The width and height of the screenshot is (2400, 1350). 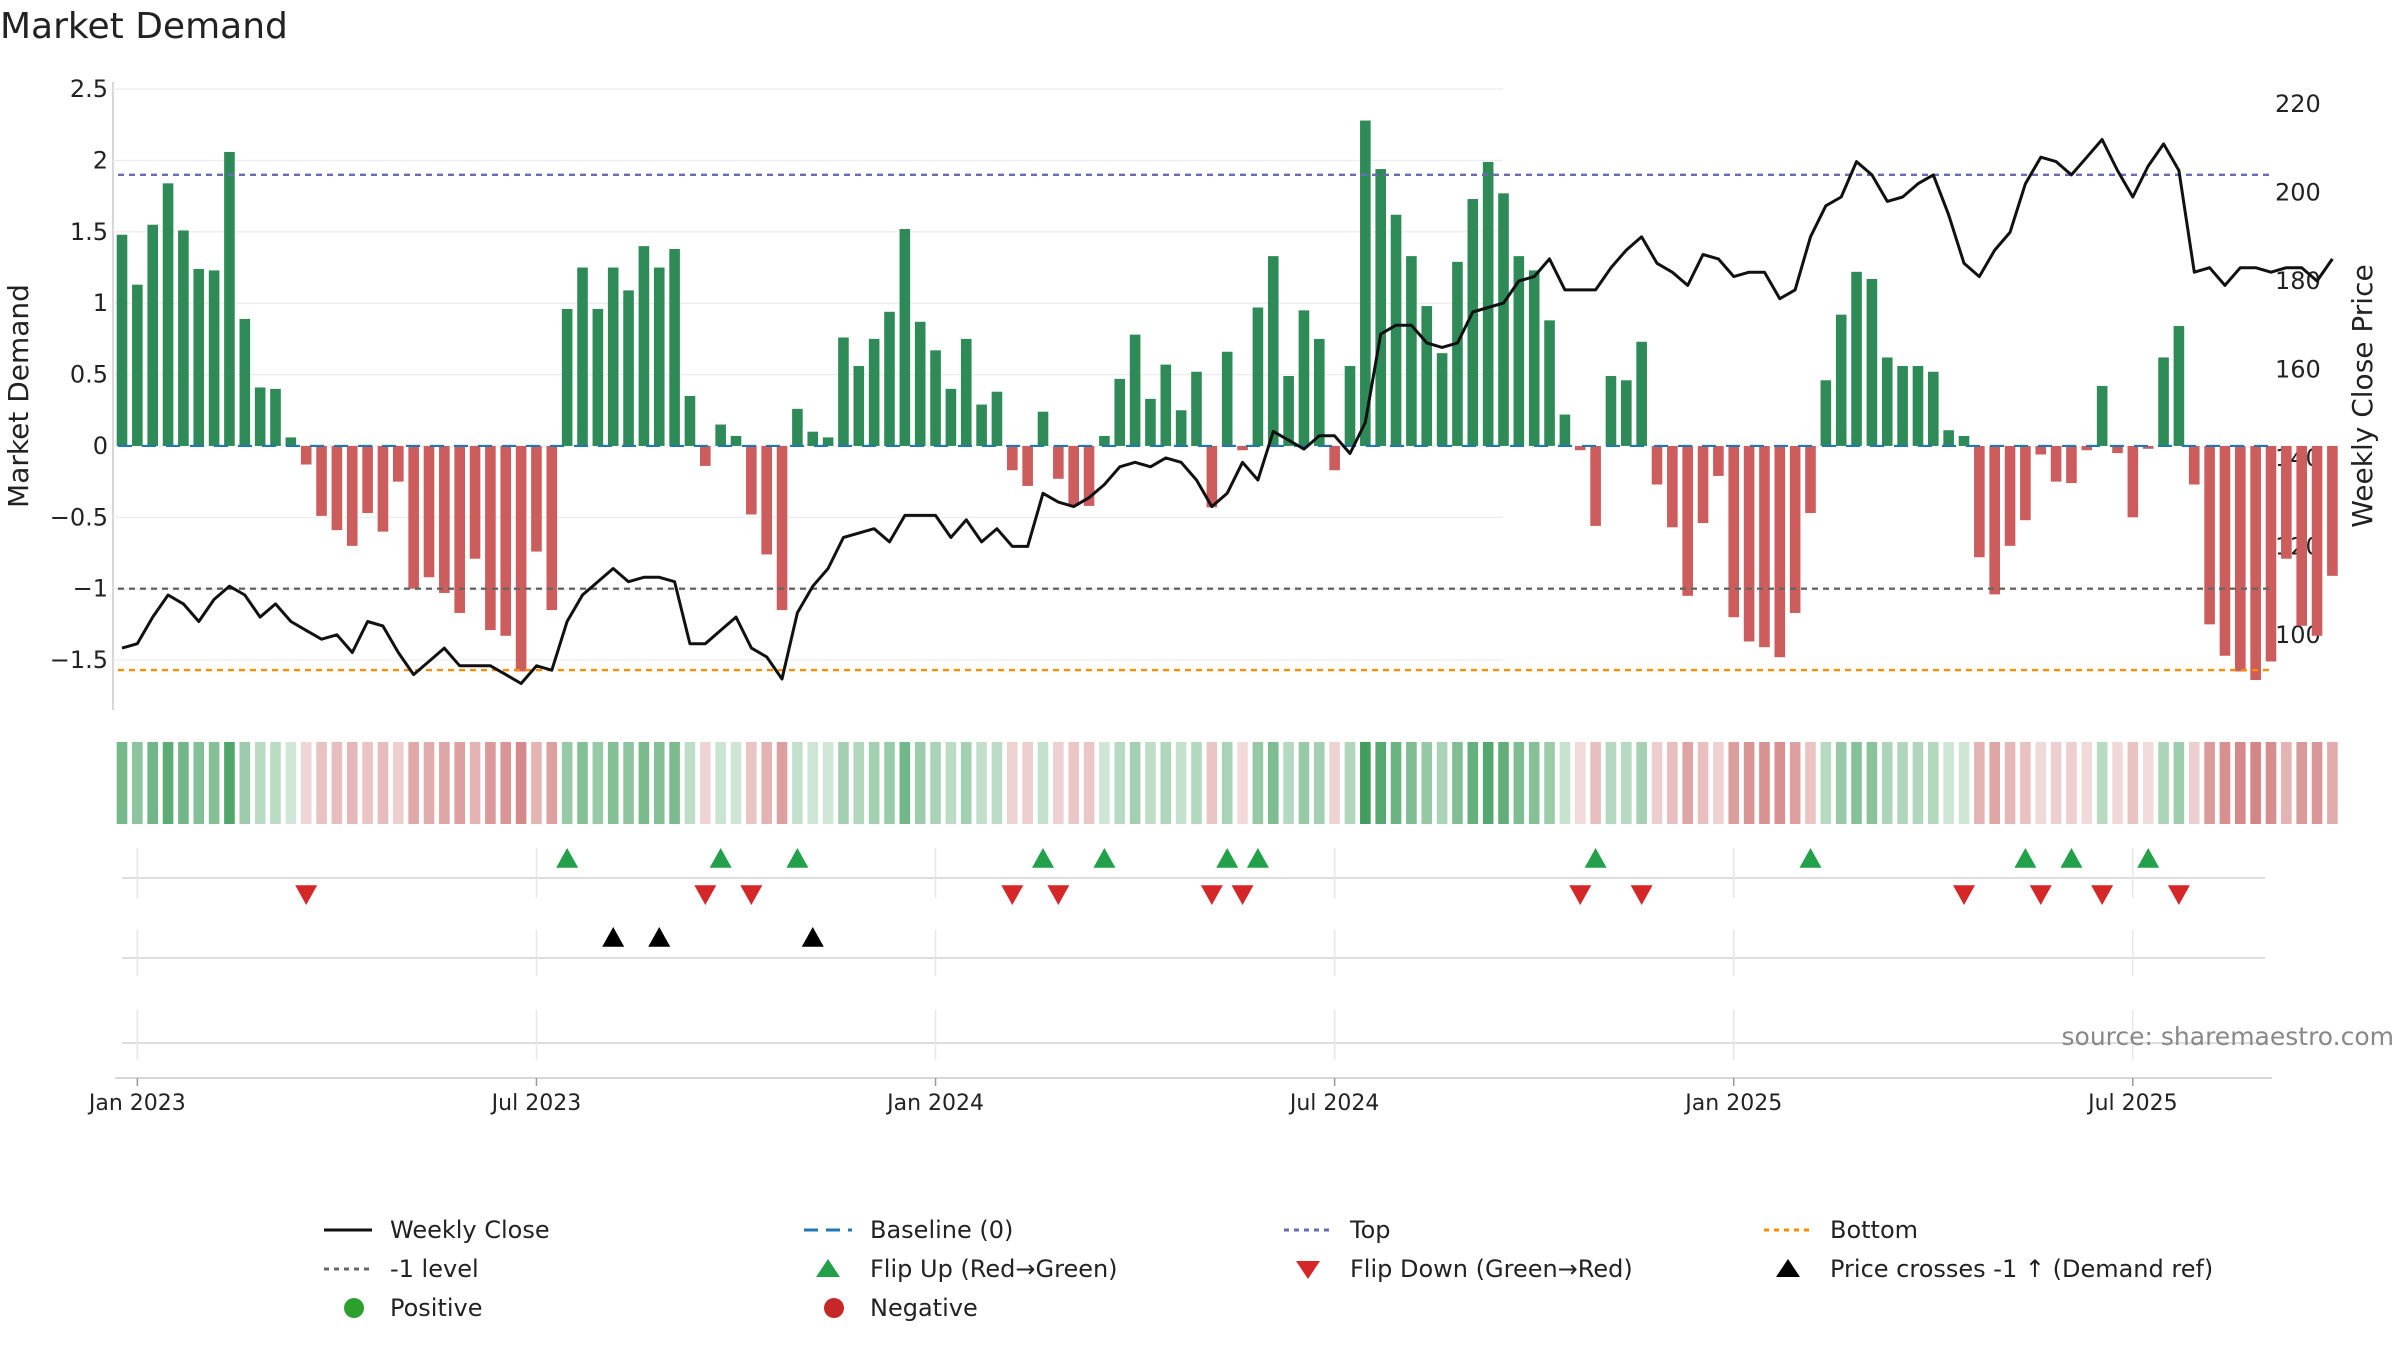 I want to click on x-tick-label: Jan 2025, so click(x=1732, y=1103).